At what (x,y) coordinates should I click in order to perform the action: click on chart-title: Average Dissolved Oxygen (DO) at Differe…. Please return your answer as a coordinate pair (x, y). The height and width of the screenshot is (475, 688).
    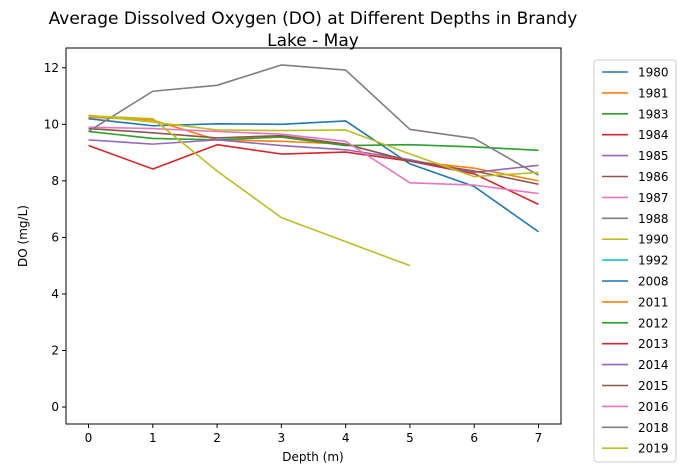
    Looking at the image, I should click on (313, 30).